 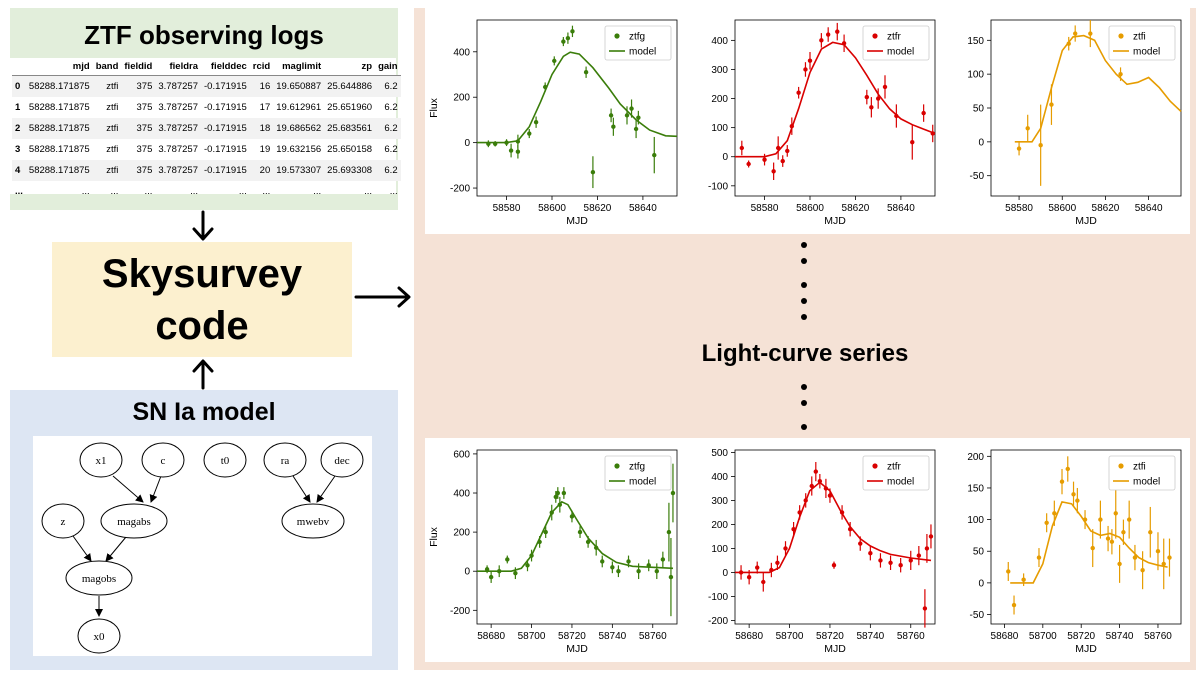 What do you see at coordinates (261, 86) in the screenshot?
I see `table-cell: 16` at bounding box center [261, 86].